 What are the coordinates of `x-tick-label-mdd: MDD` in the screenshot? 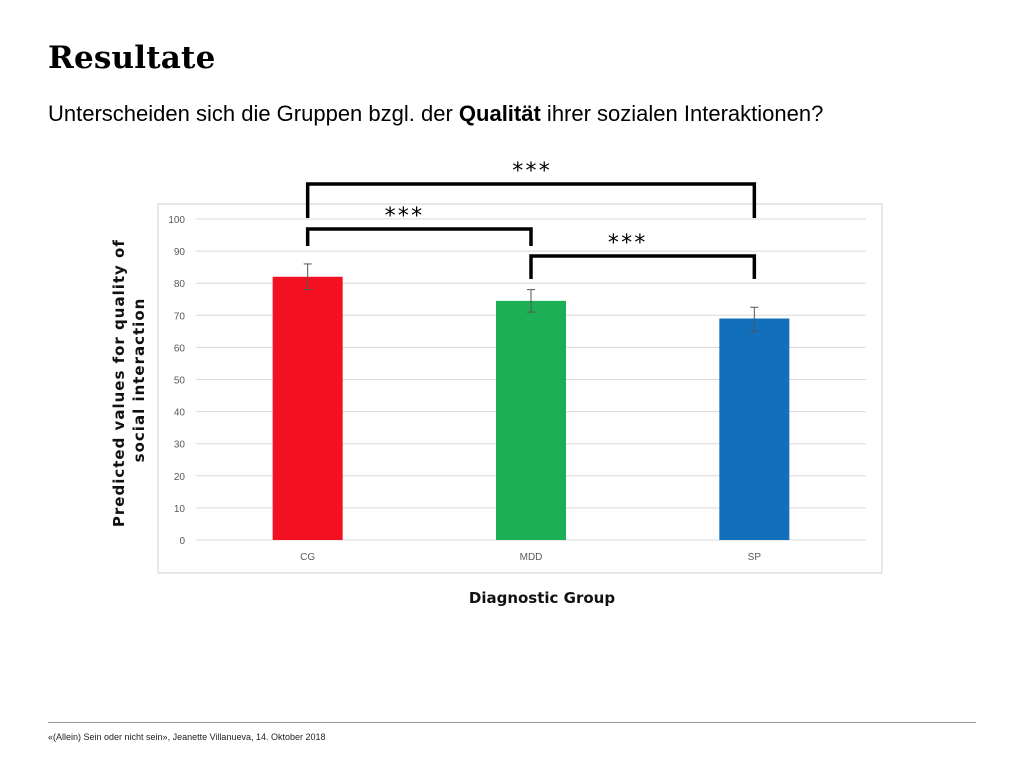 It's located at (531, 557).